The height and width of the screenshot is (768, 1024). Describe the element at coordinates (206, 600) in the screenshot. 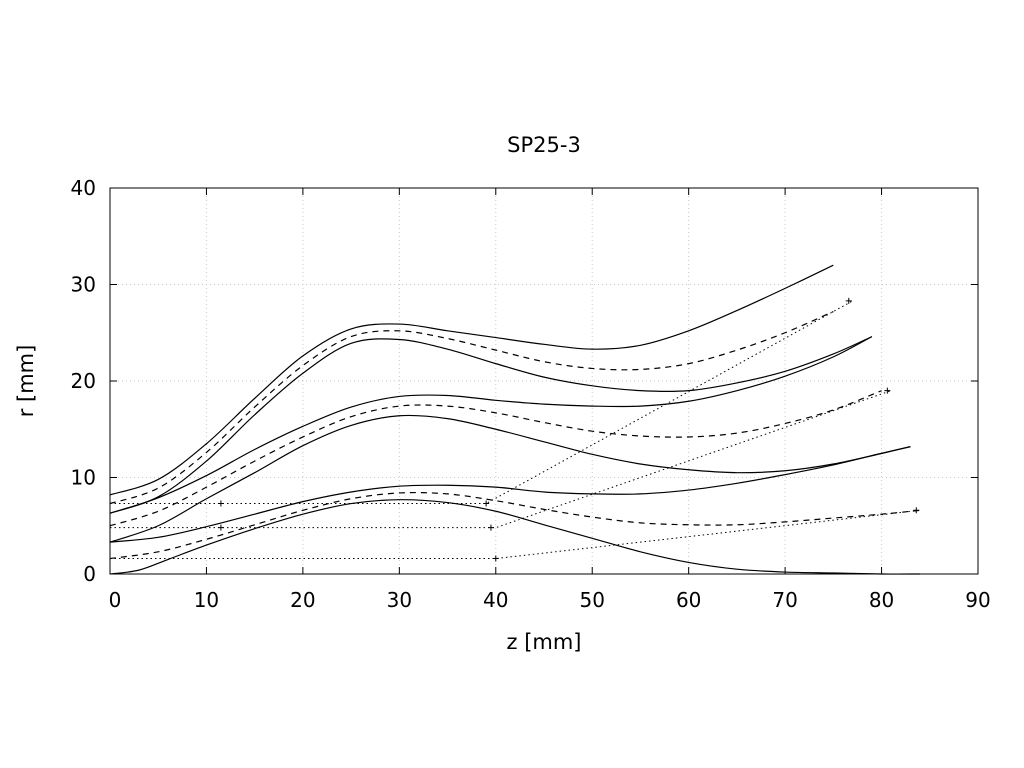

I see `x-tick-label: 10` at that location.